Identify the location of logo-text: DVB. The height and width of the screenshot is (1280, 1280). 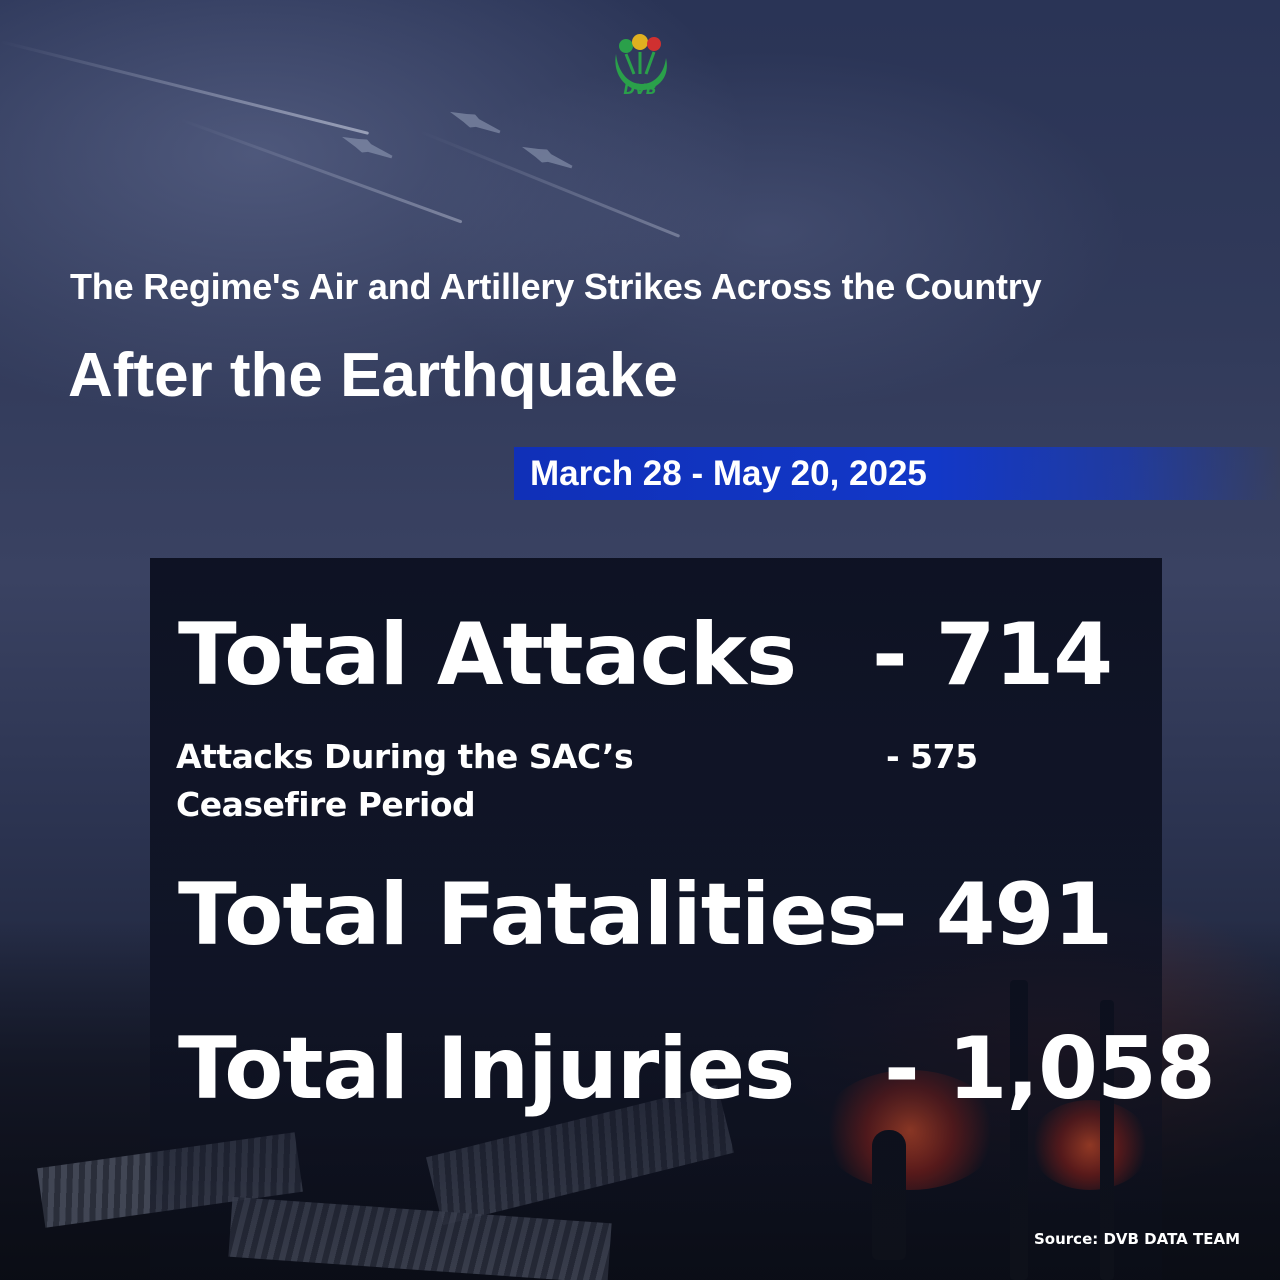
(640, 90).